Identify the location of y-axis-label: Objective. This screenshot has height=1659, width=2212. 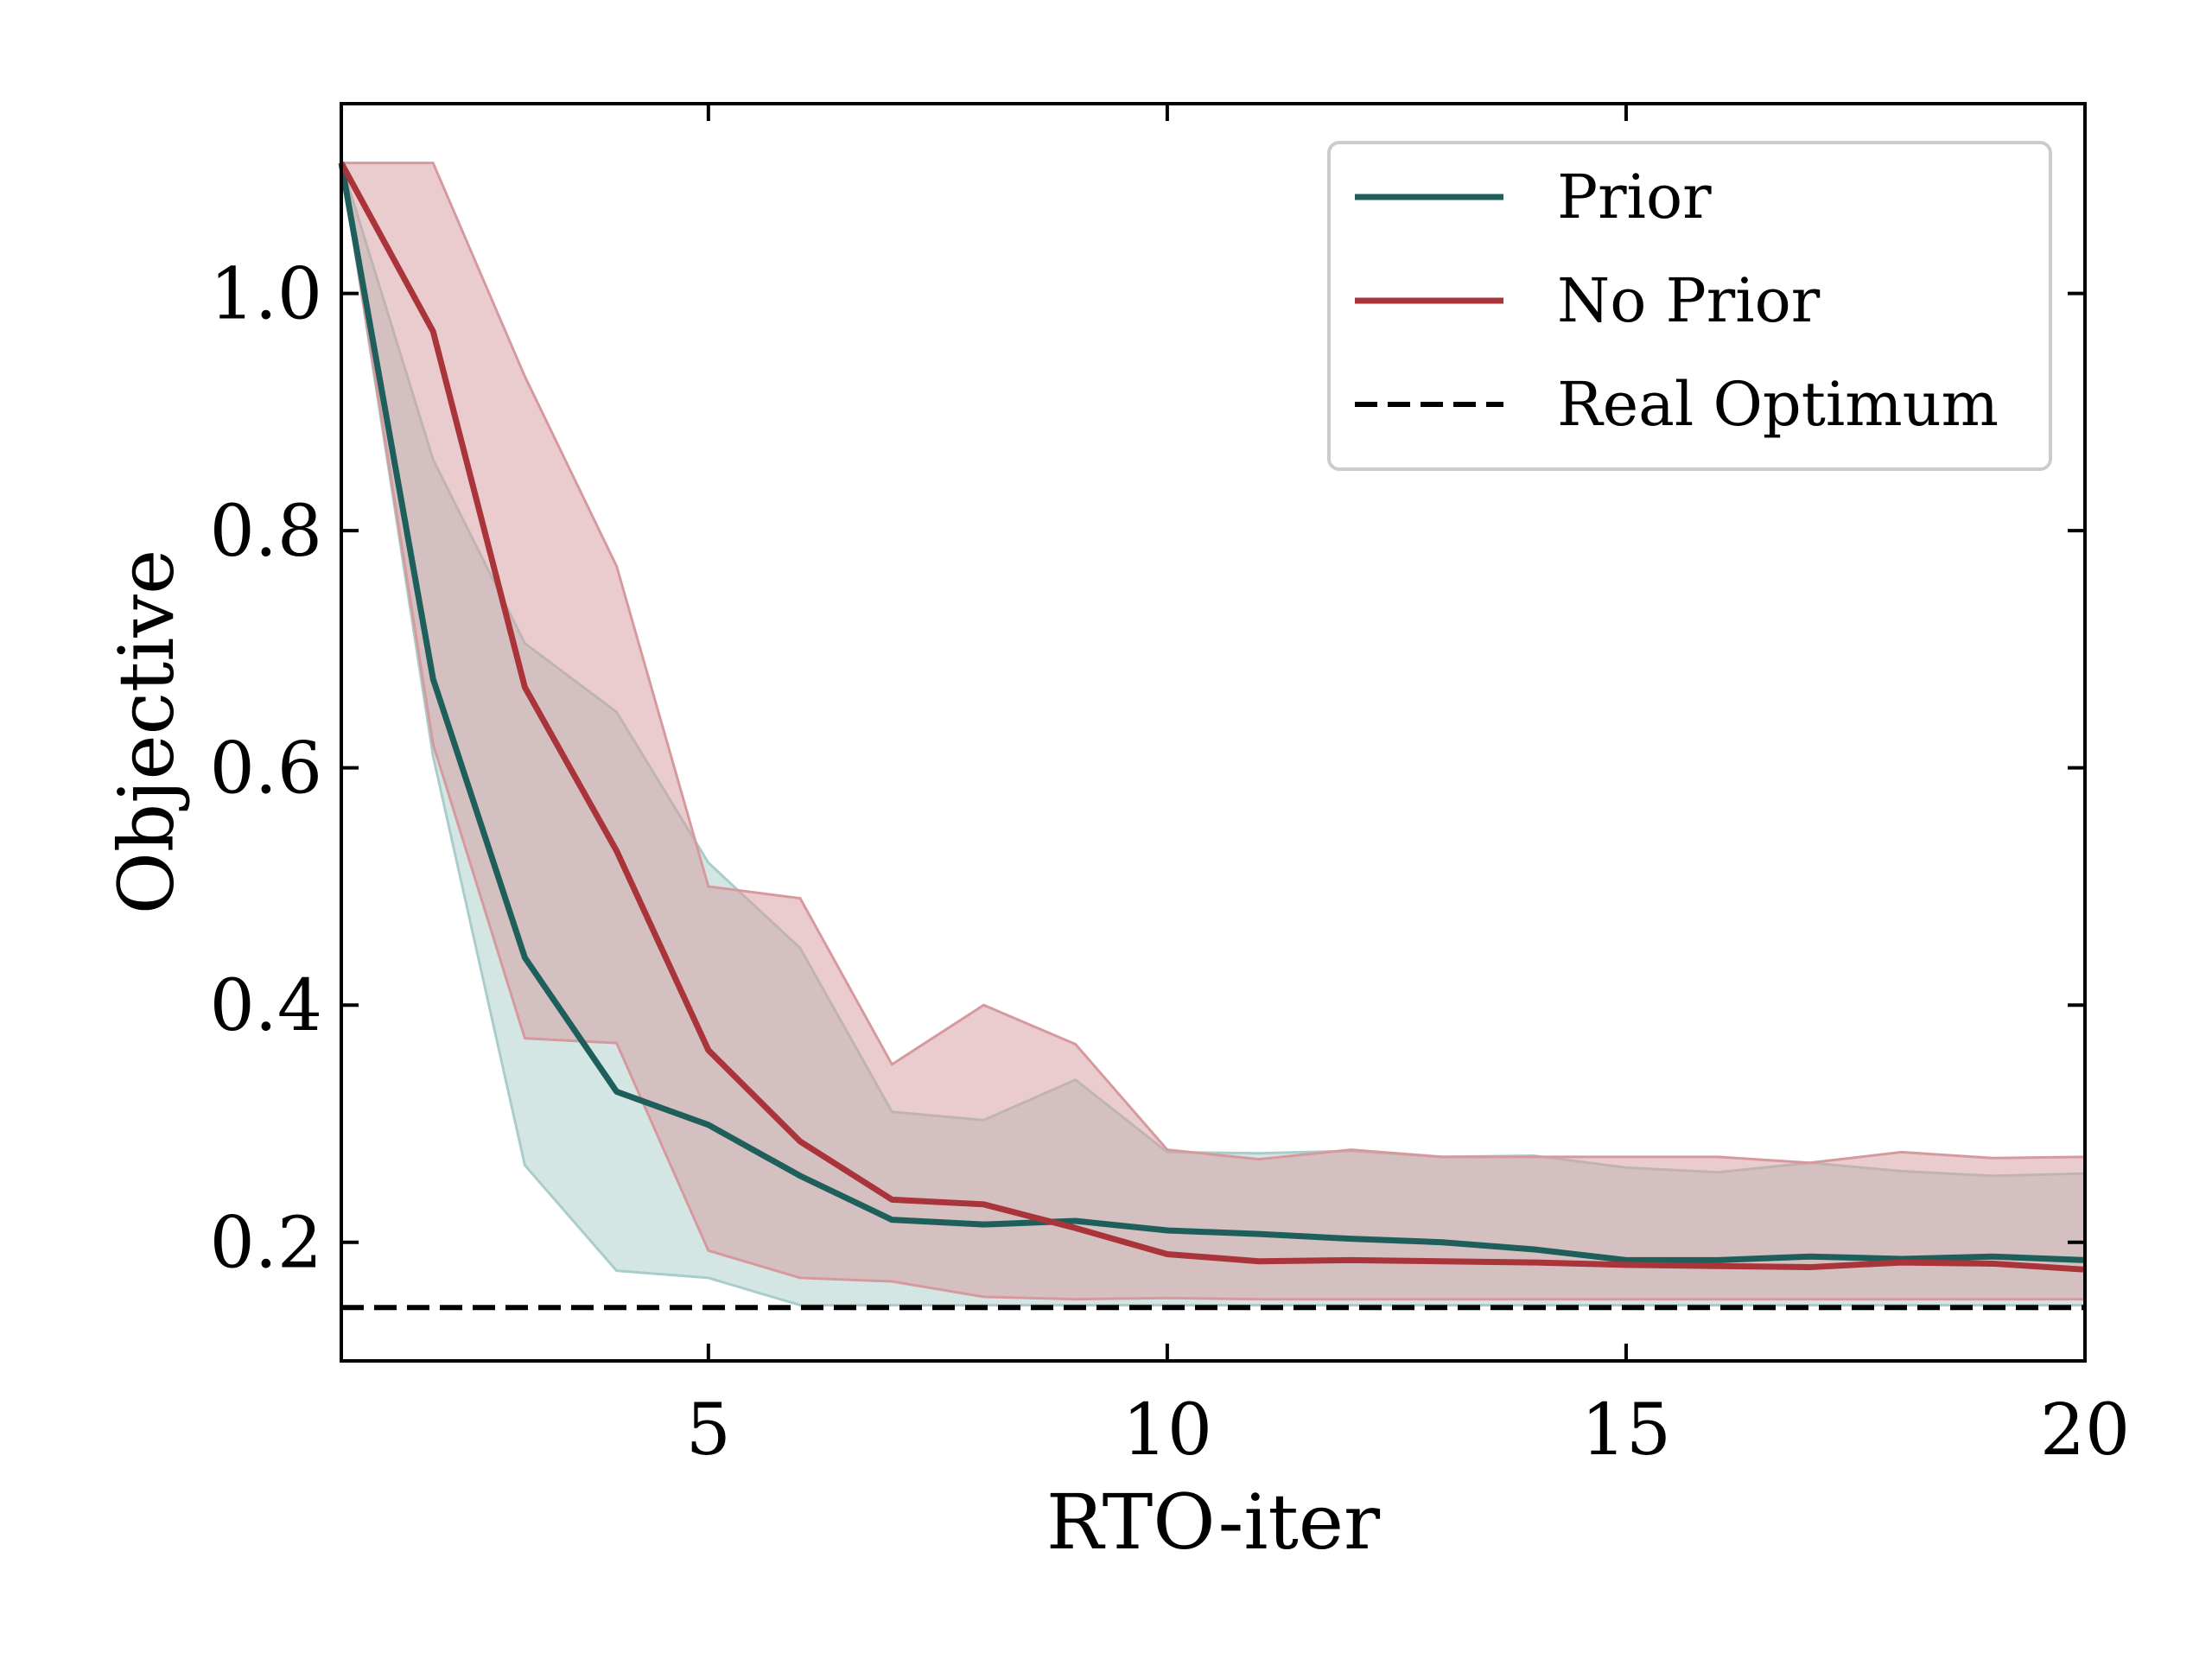
(146, 732).